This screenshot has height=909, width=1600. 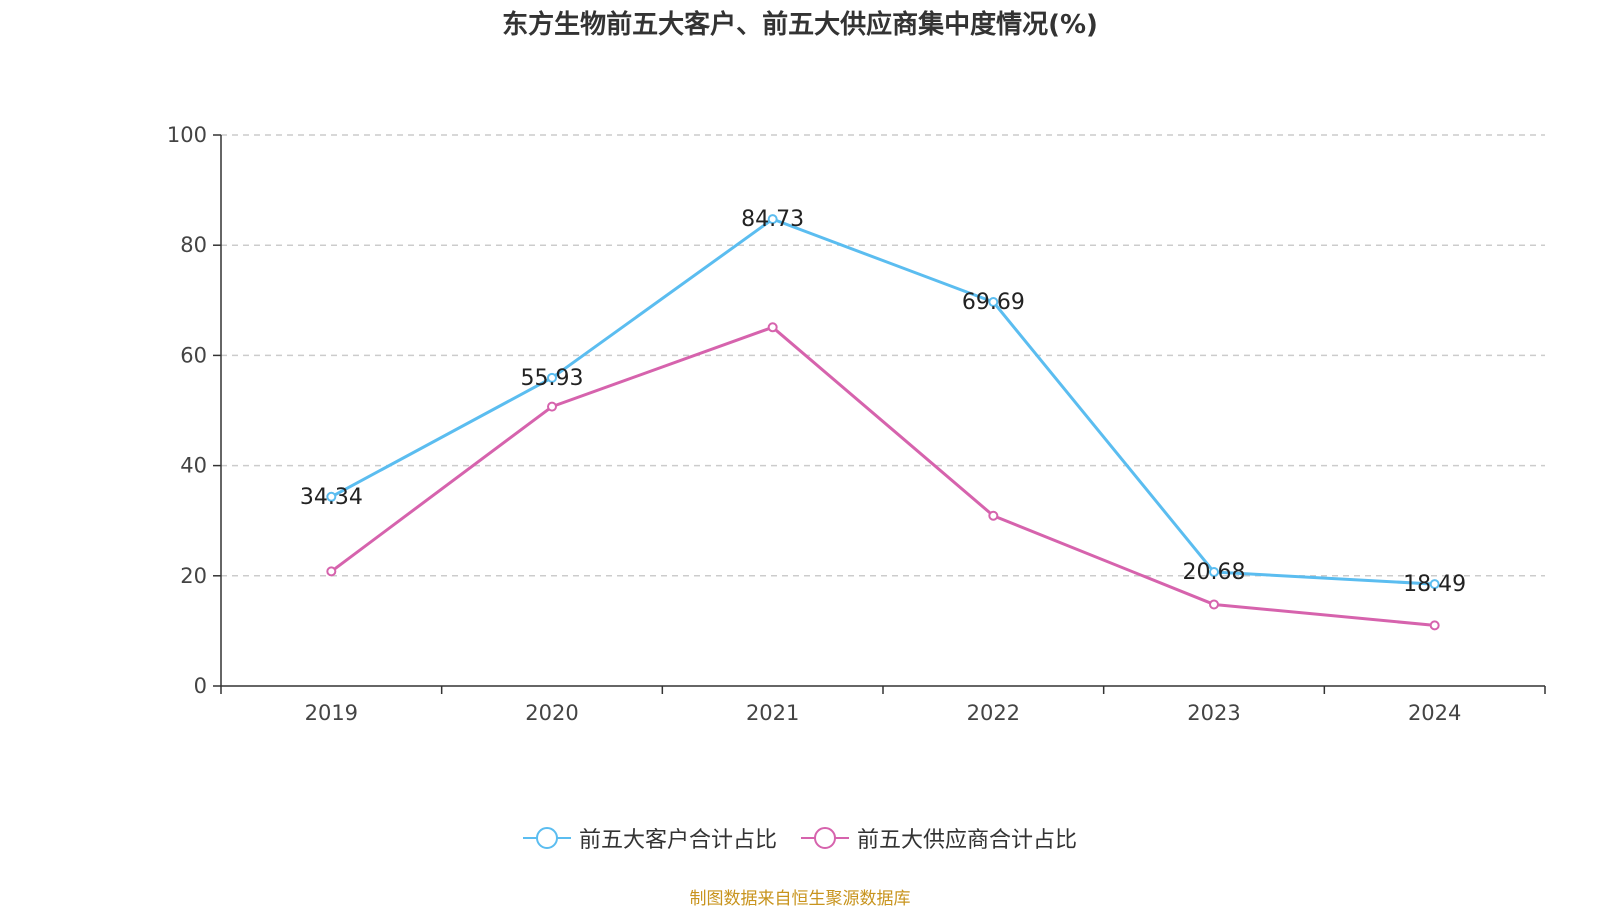 I want to click on legend-item-suppliers: 前五大供应商合计占比, so click(x=939, y=838).